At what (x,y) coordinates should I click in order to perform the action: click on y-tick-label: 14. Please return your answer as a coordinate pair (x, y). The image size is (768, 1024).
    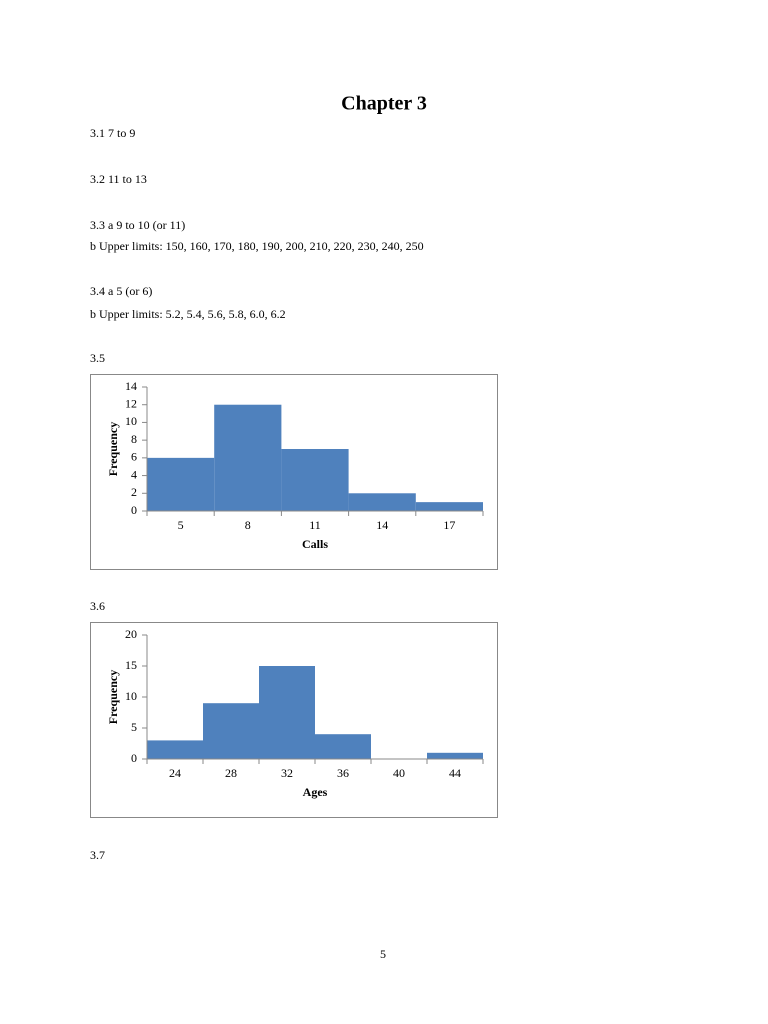
    Looking at the image, I should click on (131, 386).